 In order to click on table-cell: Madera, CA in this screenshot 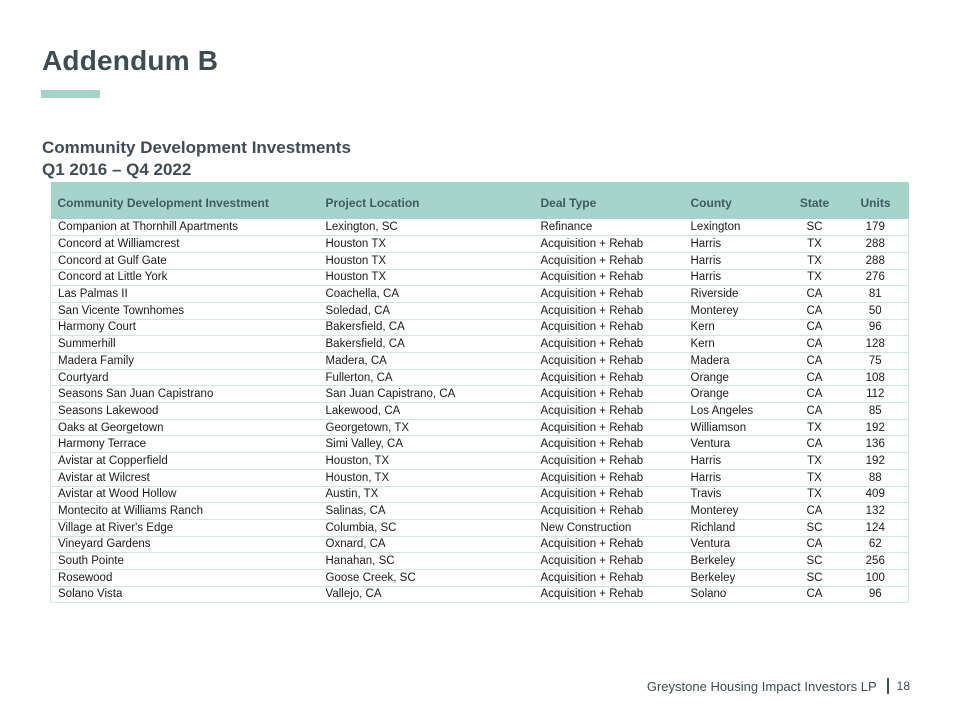, I will do `click(426, 361)`.